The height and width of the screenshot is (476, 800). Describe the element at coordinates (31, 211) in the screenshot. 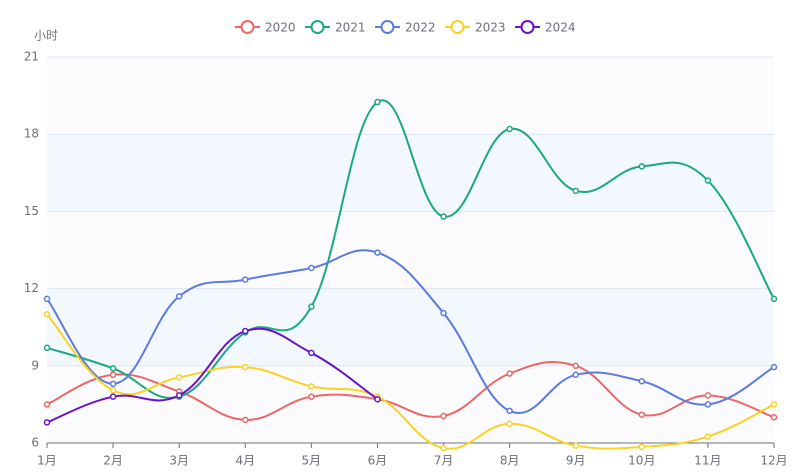

I see `y-tick-label: 15` at that location.